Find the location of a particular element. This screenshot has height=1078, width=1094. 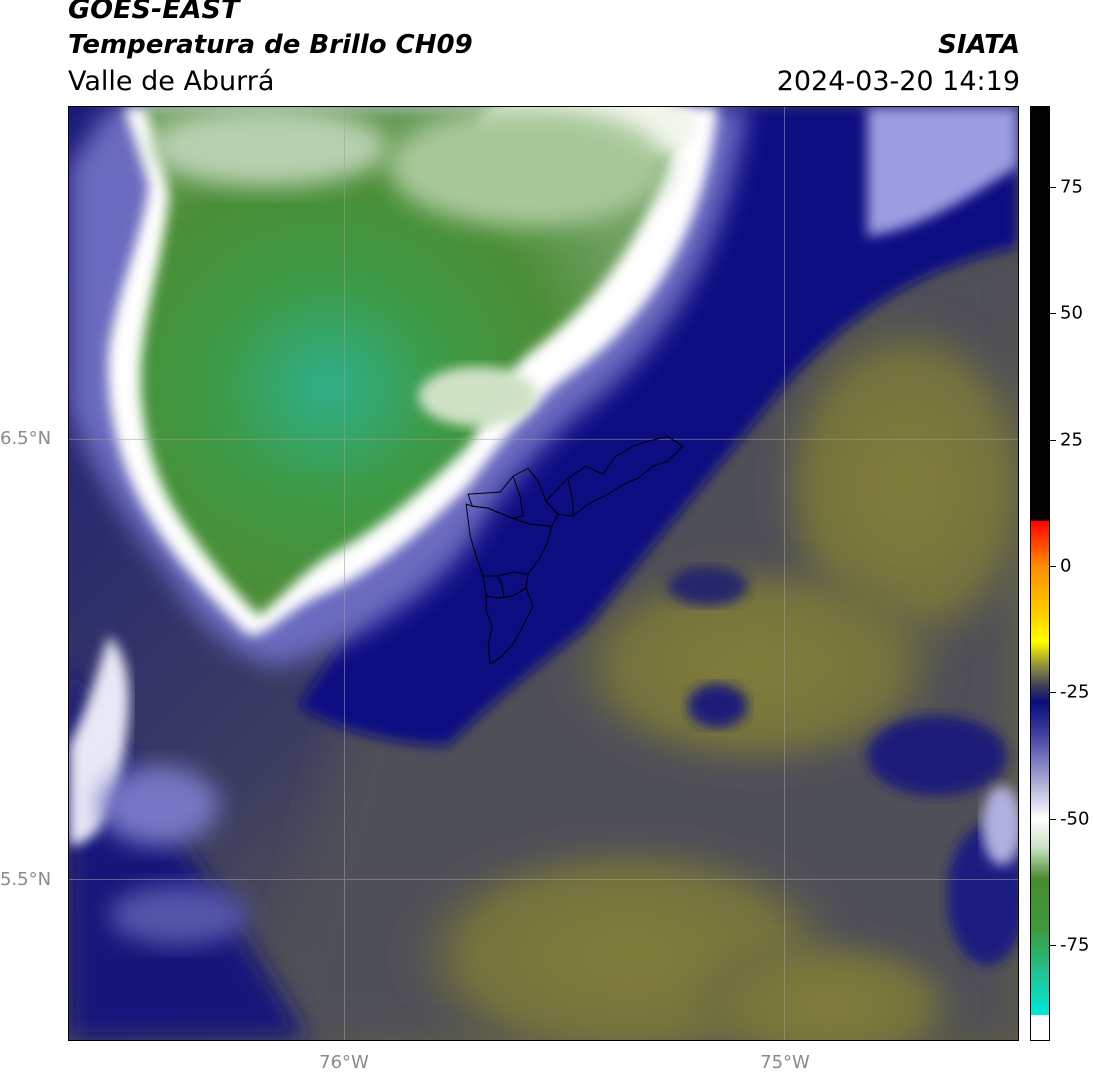

light-blue-southwest is located at coordinates (178, 915).